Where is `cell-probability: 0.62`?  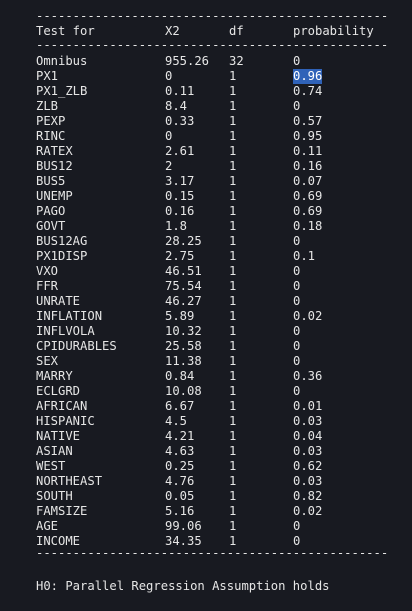 cell-probability: 0.62 is located at coordinates (308, 466).